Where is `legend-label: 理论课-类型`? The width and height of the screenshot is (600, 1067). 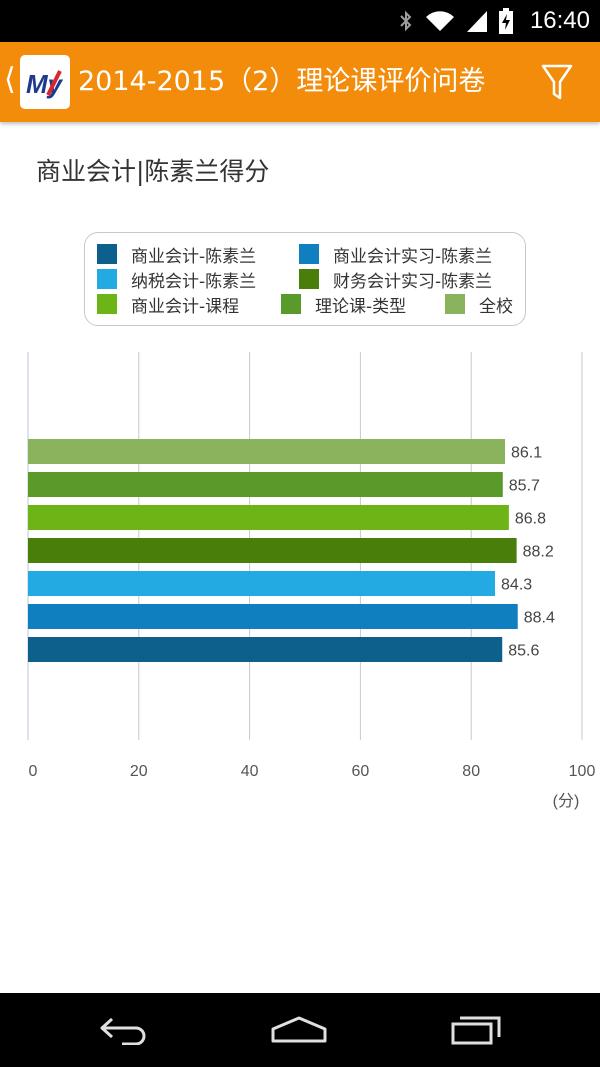
legend-label: 理论课-类型 is located at coordinates (361, 306).